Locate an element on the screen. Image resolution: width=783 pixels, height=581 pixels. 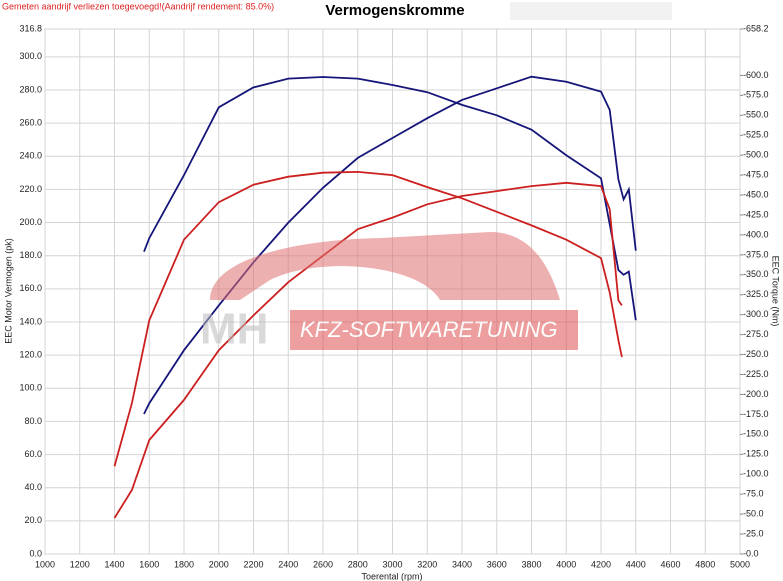
x-tick-label: 3200 is located at coordinates (427, 564).